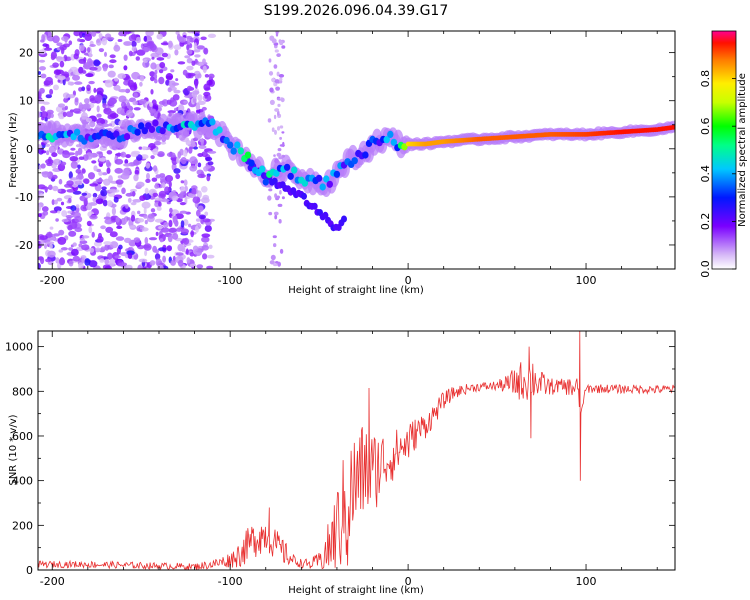 The width and height of the screenshot is (750, 600). What do you see at coordinates (705, 222) in the screenshot?
I see `colorbar-tick-label: 0.2` at bounding box center [705, 222].